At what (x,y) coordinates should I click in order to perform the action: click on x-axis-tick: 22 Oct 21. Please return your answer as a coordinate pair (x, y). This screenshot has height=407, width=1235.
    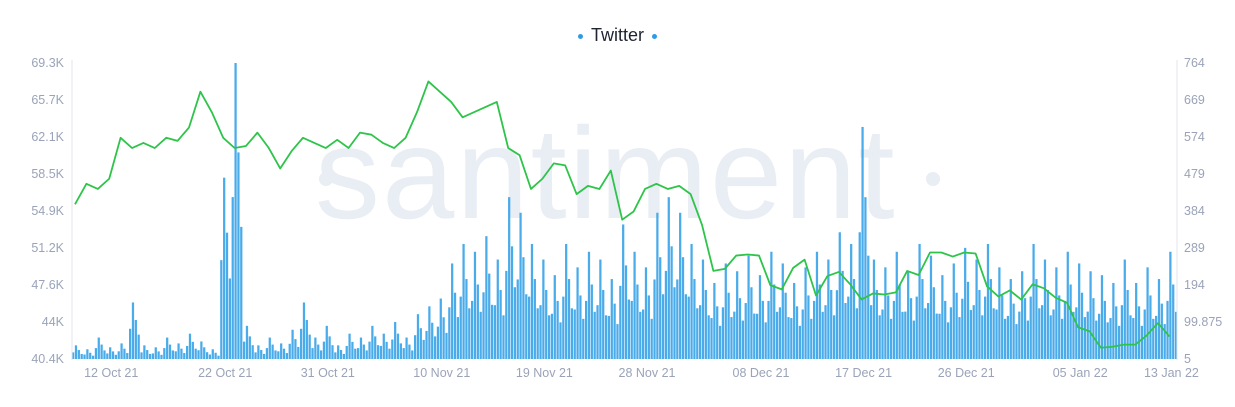
    Looking at the image, I should click on (225, 373).